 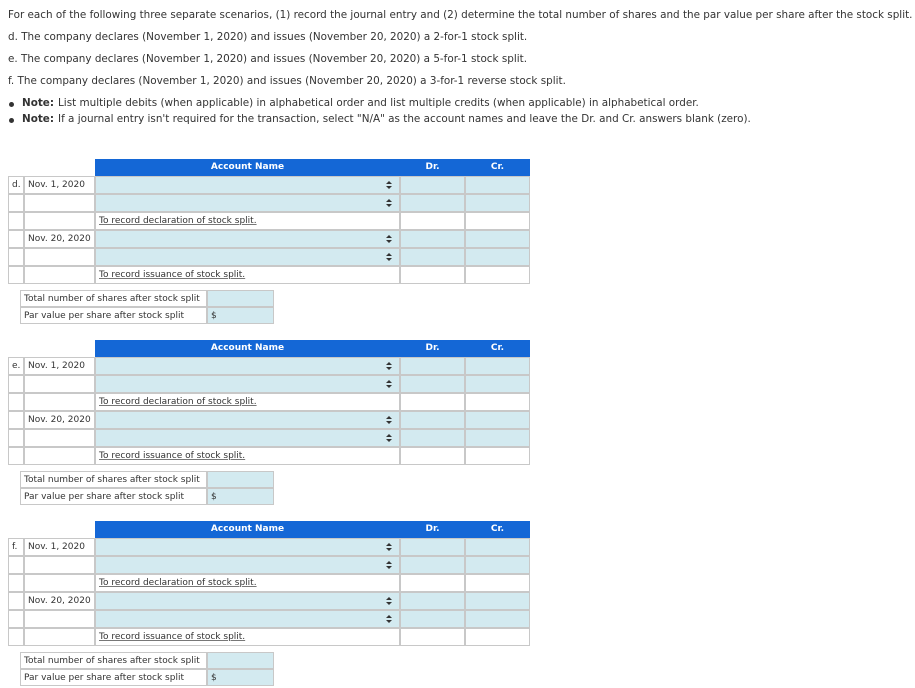 What do you see at coordinates (59, 420) in the screenshot?
I see `date-cell: Nov. 20, 2020` at bounding box center [59, 420].